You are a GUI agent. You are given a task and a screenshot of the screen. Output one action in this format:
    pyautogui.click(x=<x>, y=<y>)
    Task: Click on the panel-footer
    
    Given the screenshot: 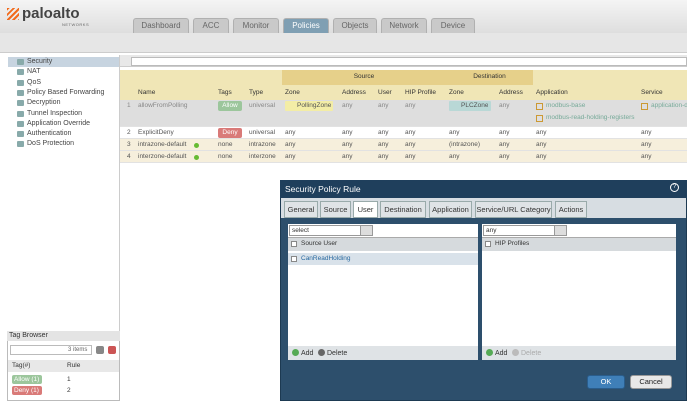 What is the action you would take?
    pyautogui.click(x=383, y=353)
    